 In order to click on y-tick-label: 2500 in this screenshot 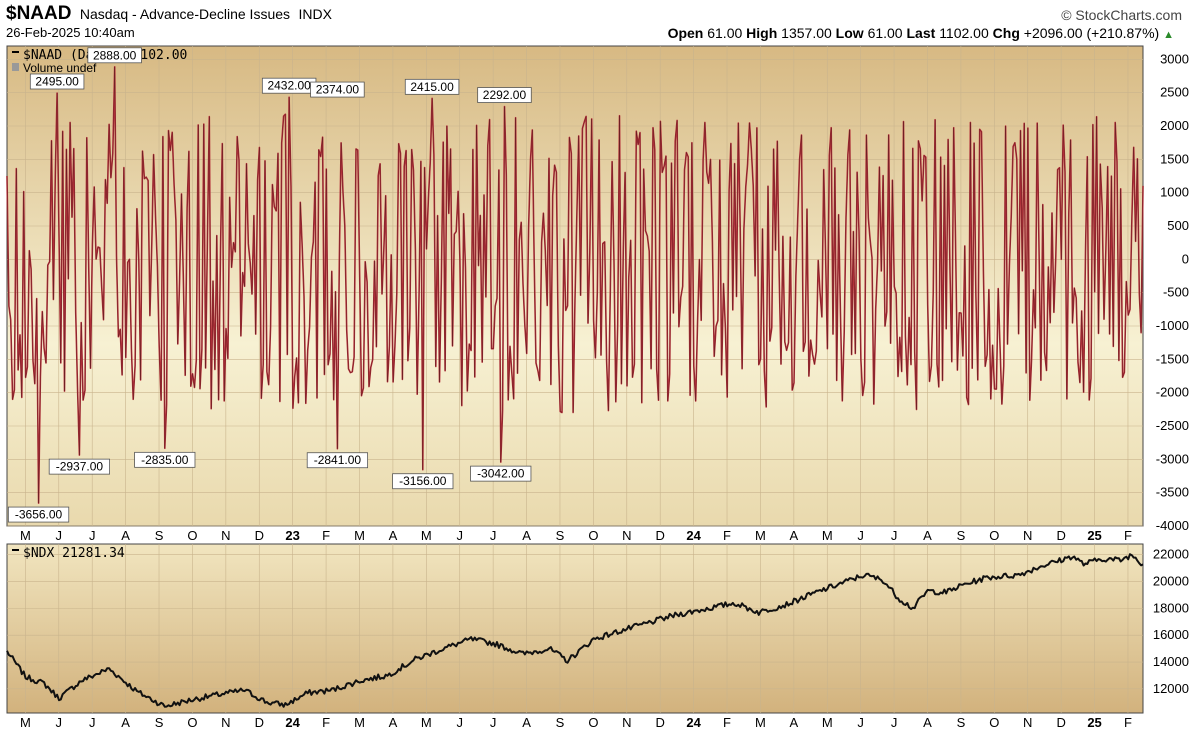, I will do `click(1174, 92)`.